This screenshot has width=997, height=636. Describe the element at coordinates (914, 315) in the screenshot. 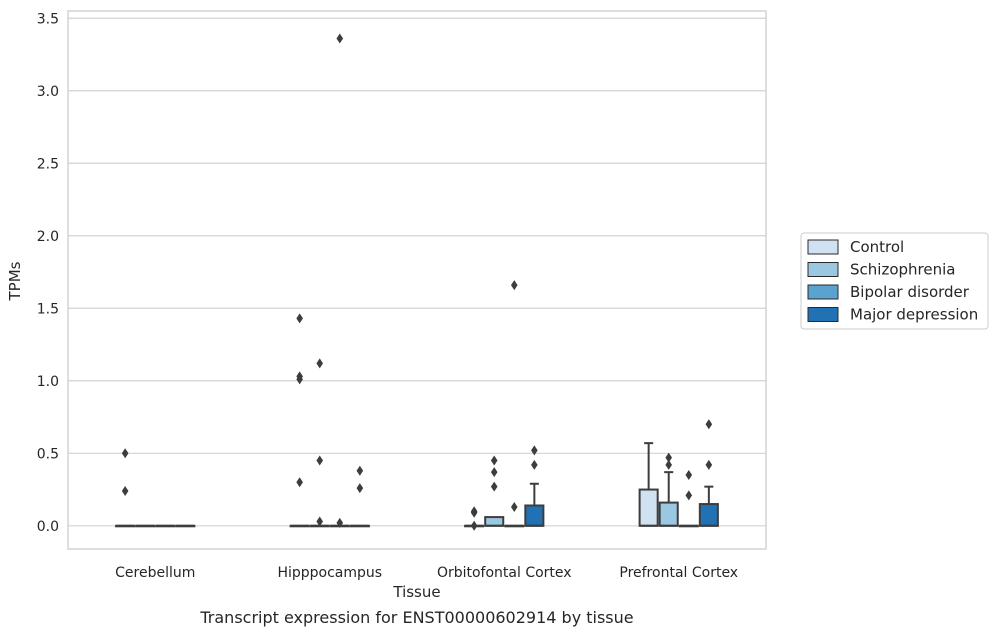

I see `legend-label: Major depression` at that location.